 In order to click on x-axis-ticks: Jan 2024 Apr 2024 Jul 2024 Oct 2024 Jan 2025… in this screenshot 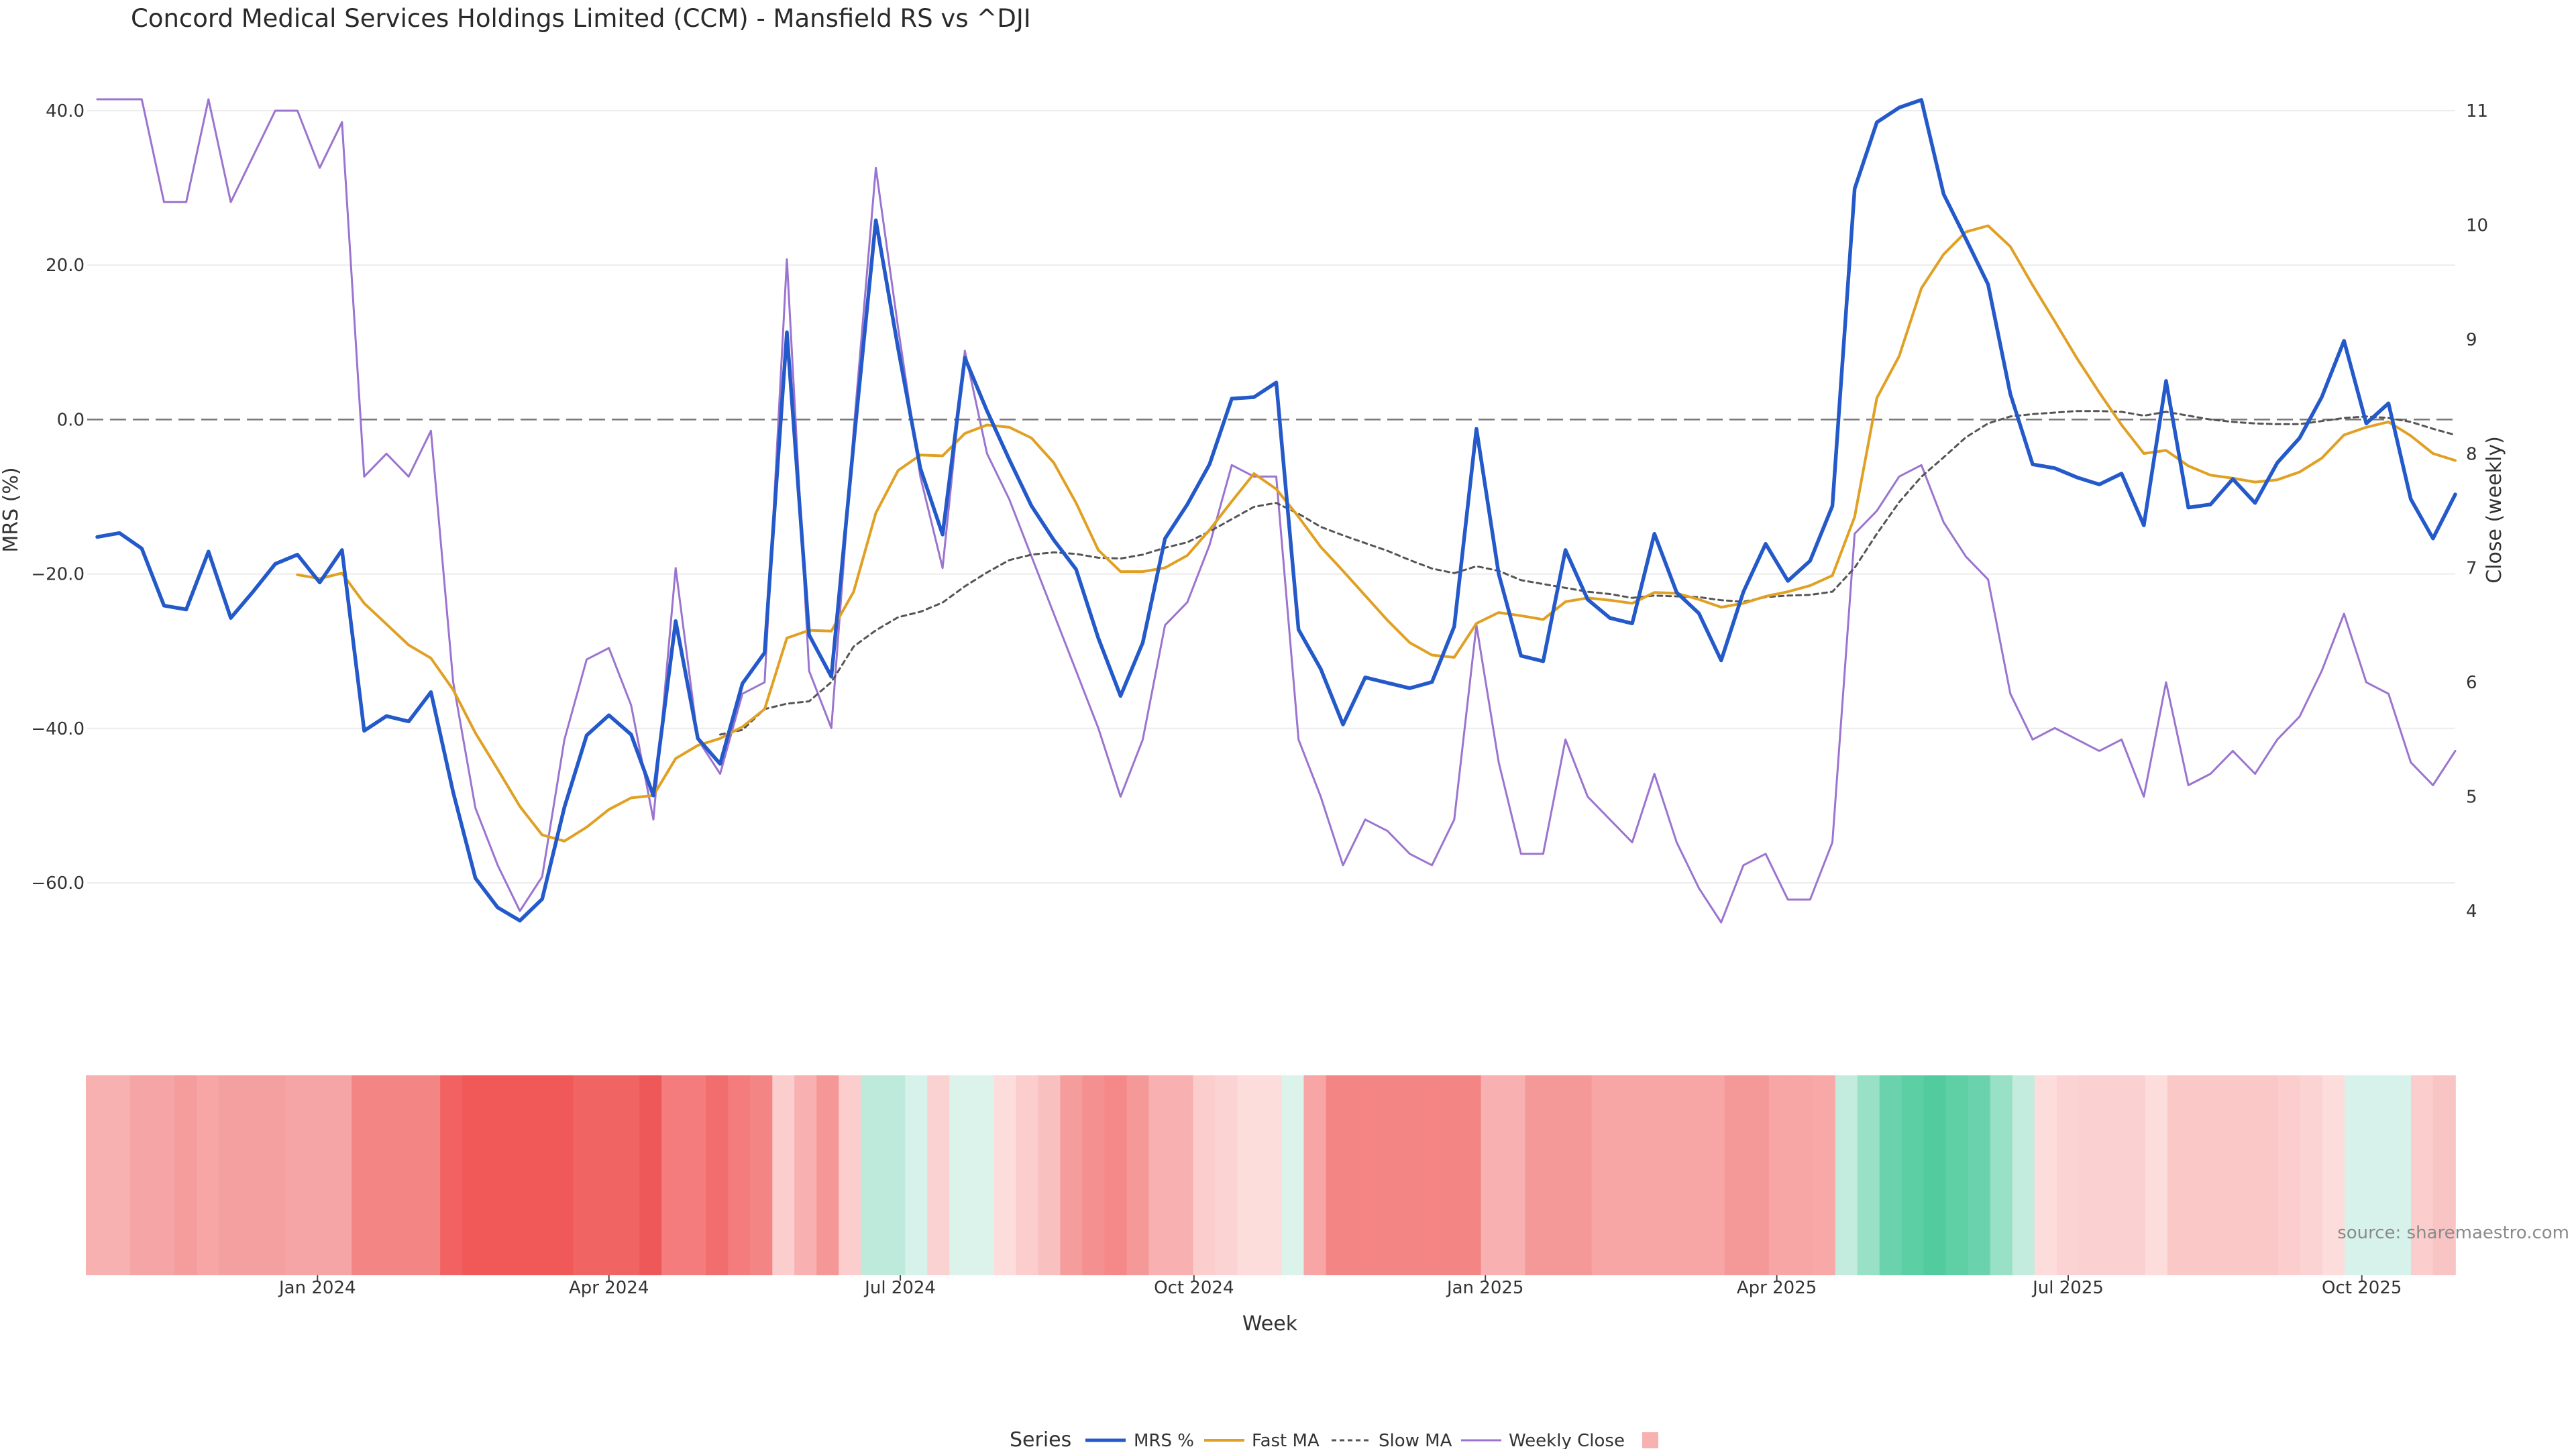, I will do `click(1340, 1286)`.